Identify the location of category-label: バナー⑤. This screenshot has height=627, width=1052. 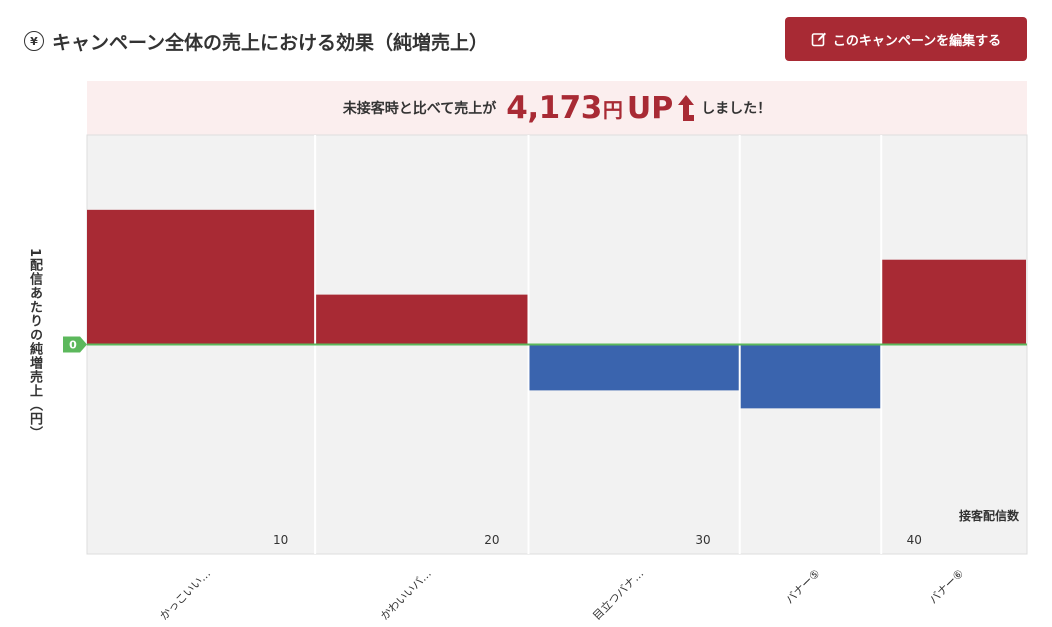
(803, 587).